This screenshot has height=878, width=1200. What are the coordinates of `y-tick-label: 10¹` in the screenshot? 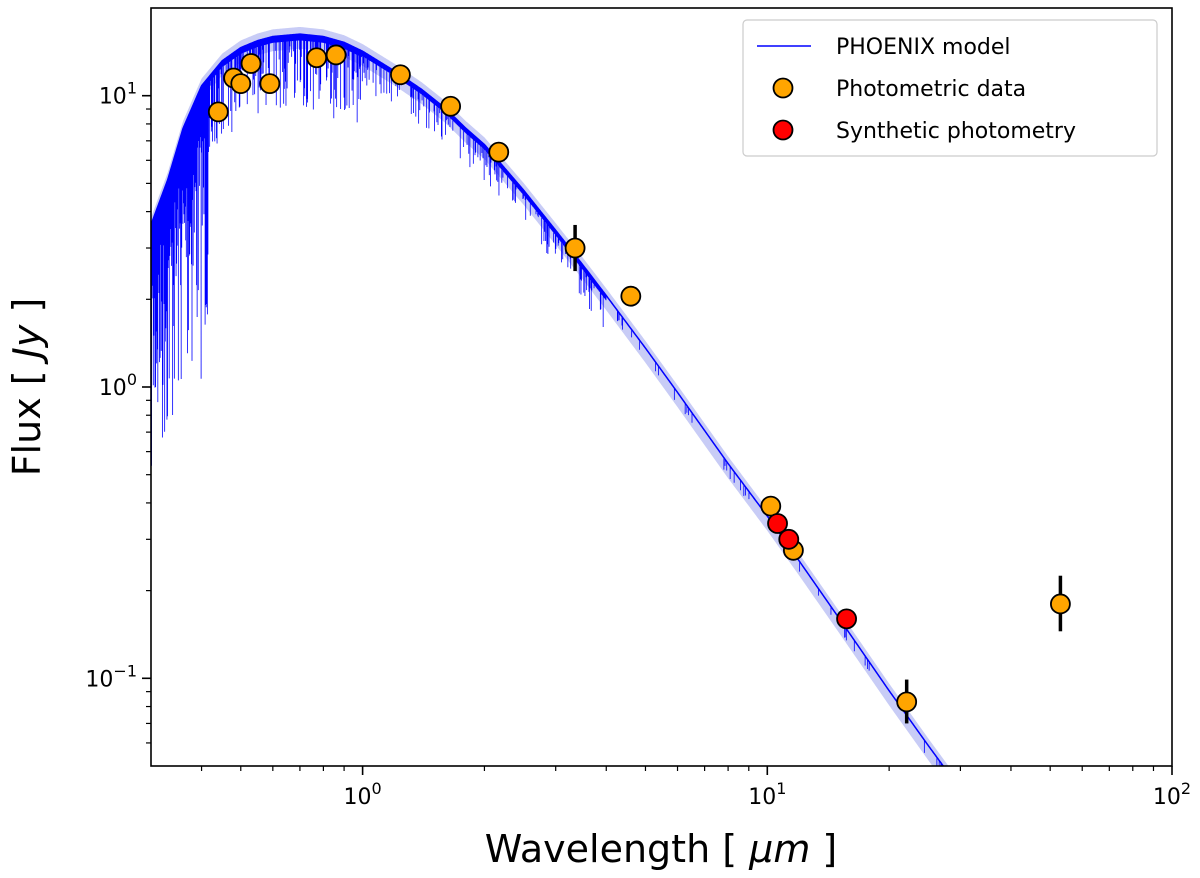 It's located at (118, 94).